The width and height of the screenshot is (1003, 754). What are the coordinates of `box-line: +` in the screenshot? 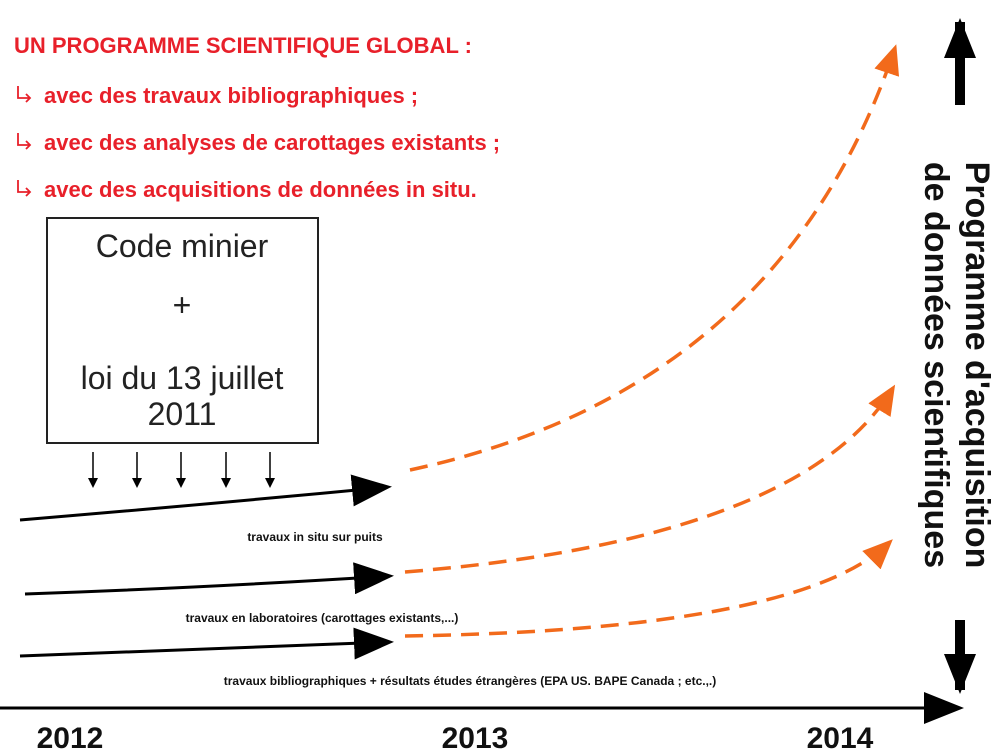 It's located at (182, 305).